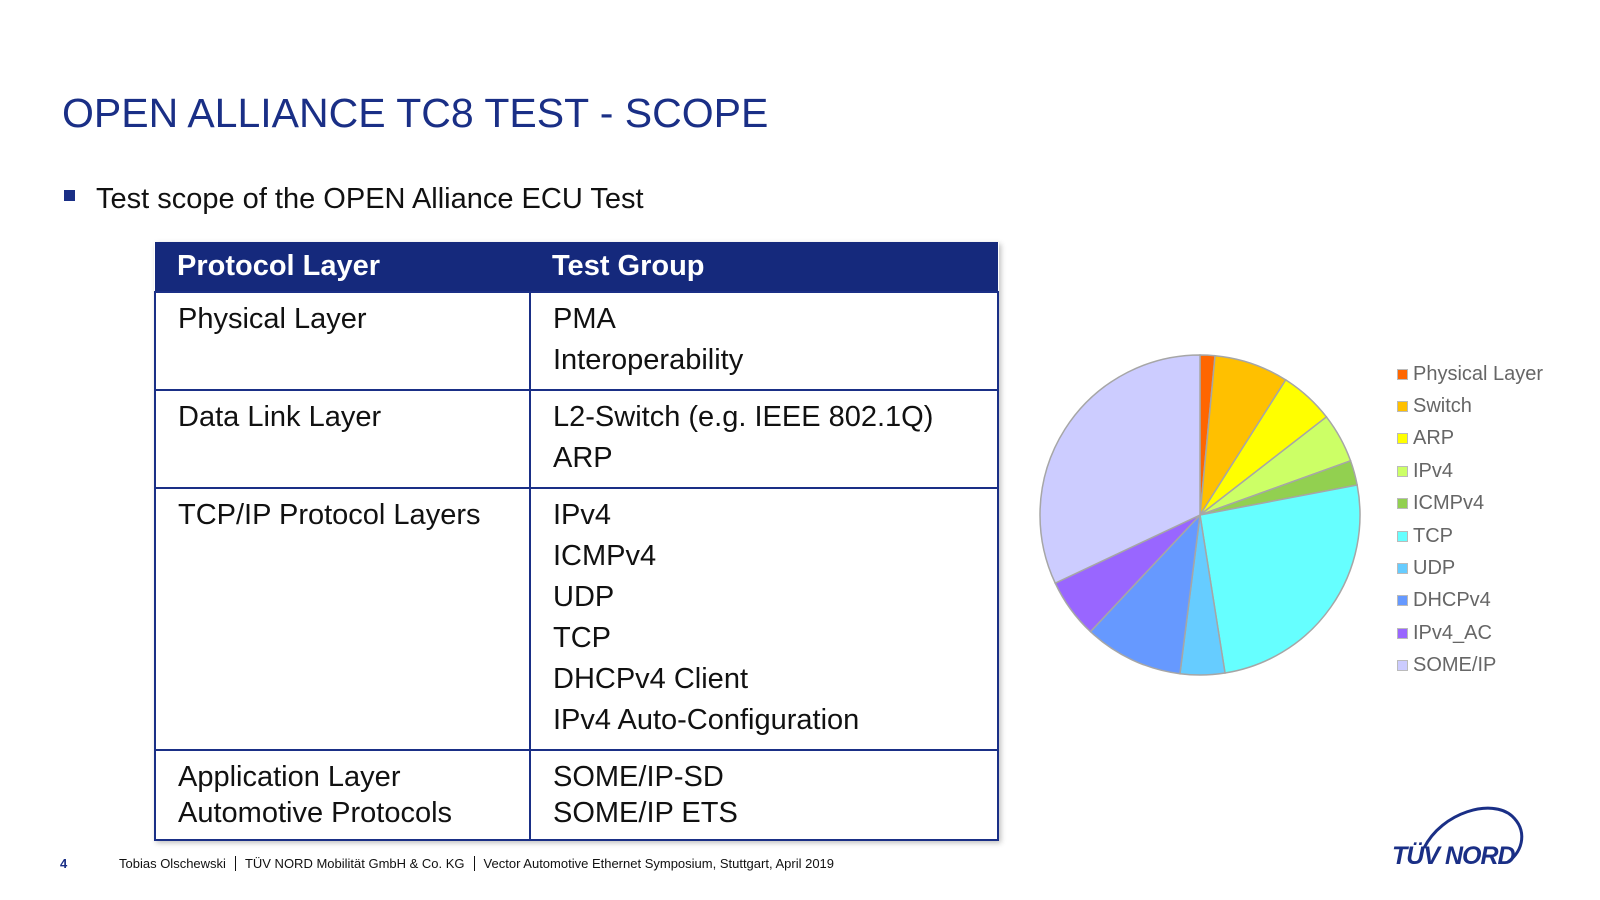 This screenshot has height=900, width=1600. I want to click on legend-item: ICMPv4, so click(1470, 504).